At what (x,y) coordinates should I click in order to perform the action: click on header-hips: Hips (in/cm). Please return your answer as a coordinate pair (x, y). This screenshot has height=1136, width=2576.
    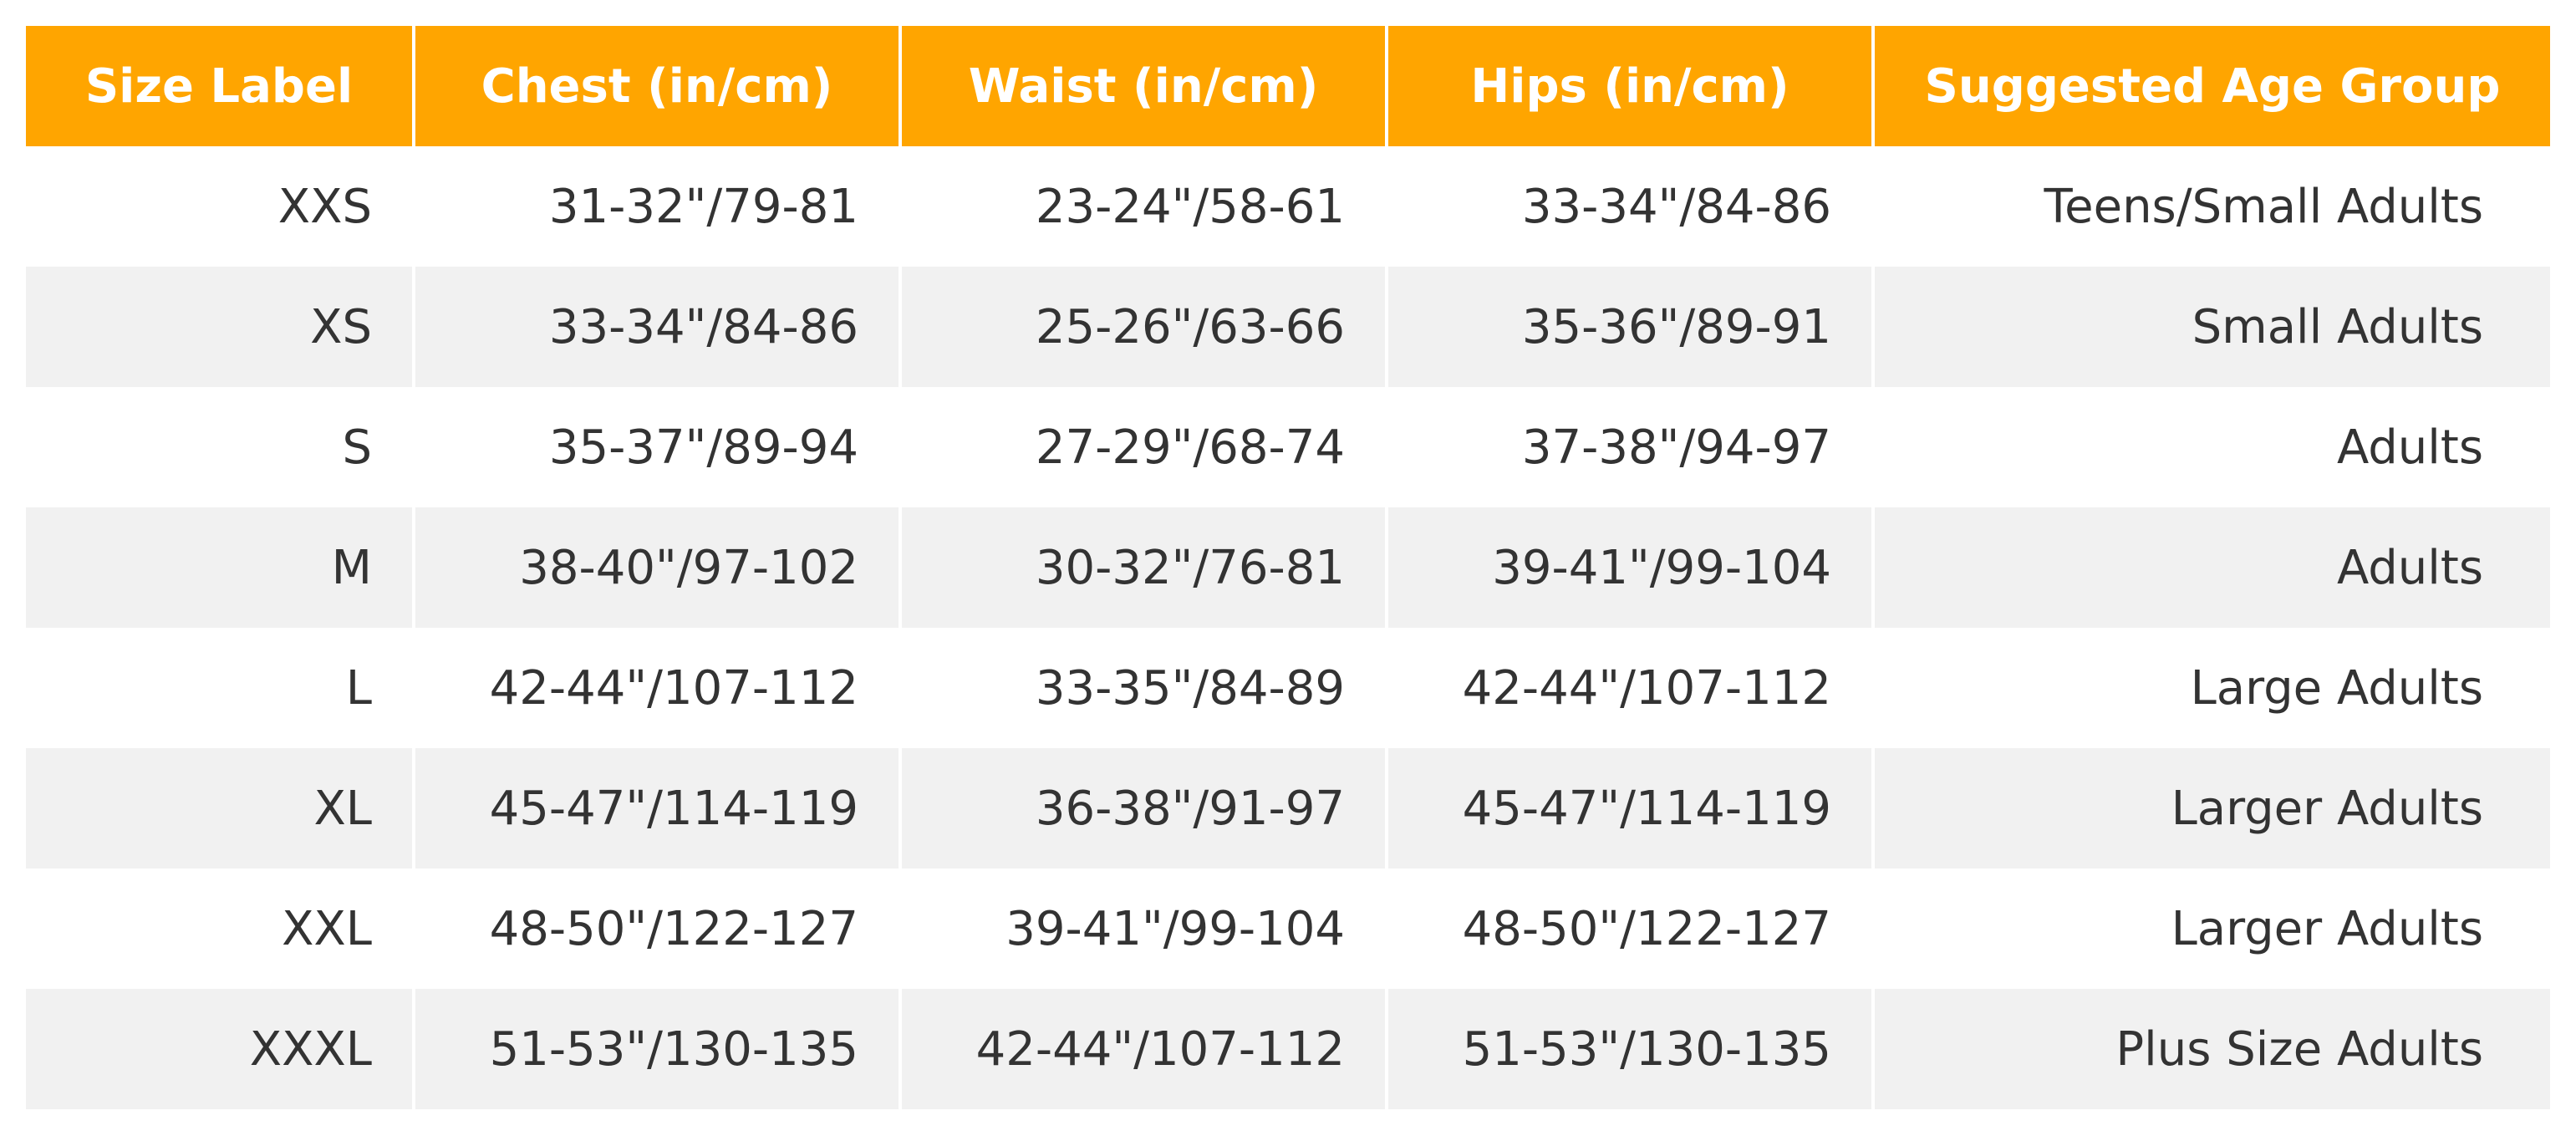
    Looking at the image, I should click on (1629, 86).